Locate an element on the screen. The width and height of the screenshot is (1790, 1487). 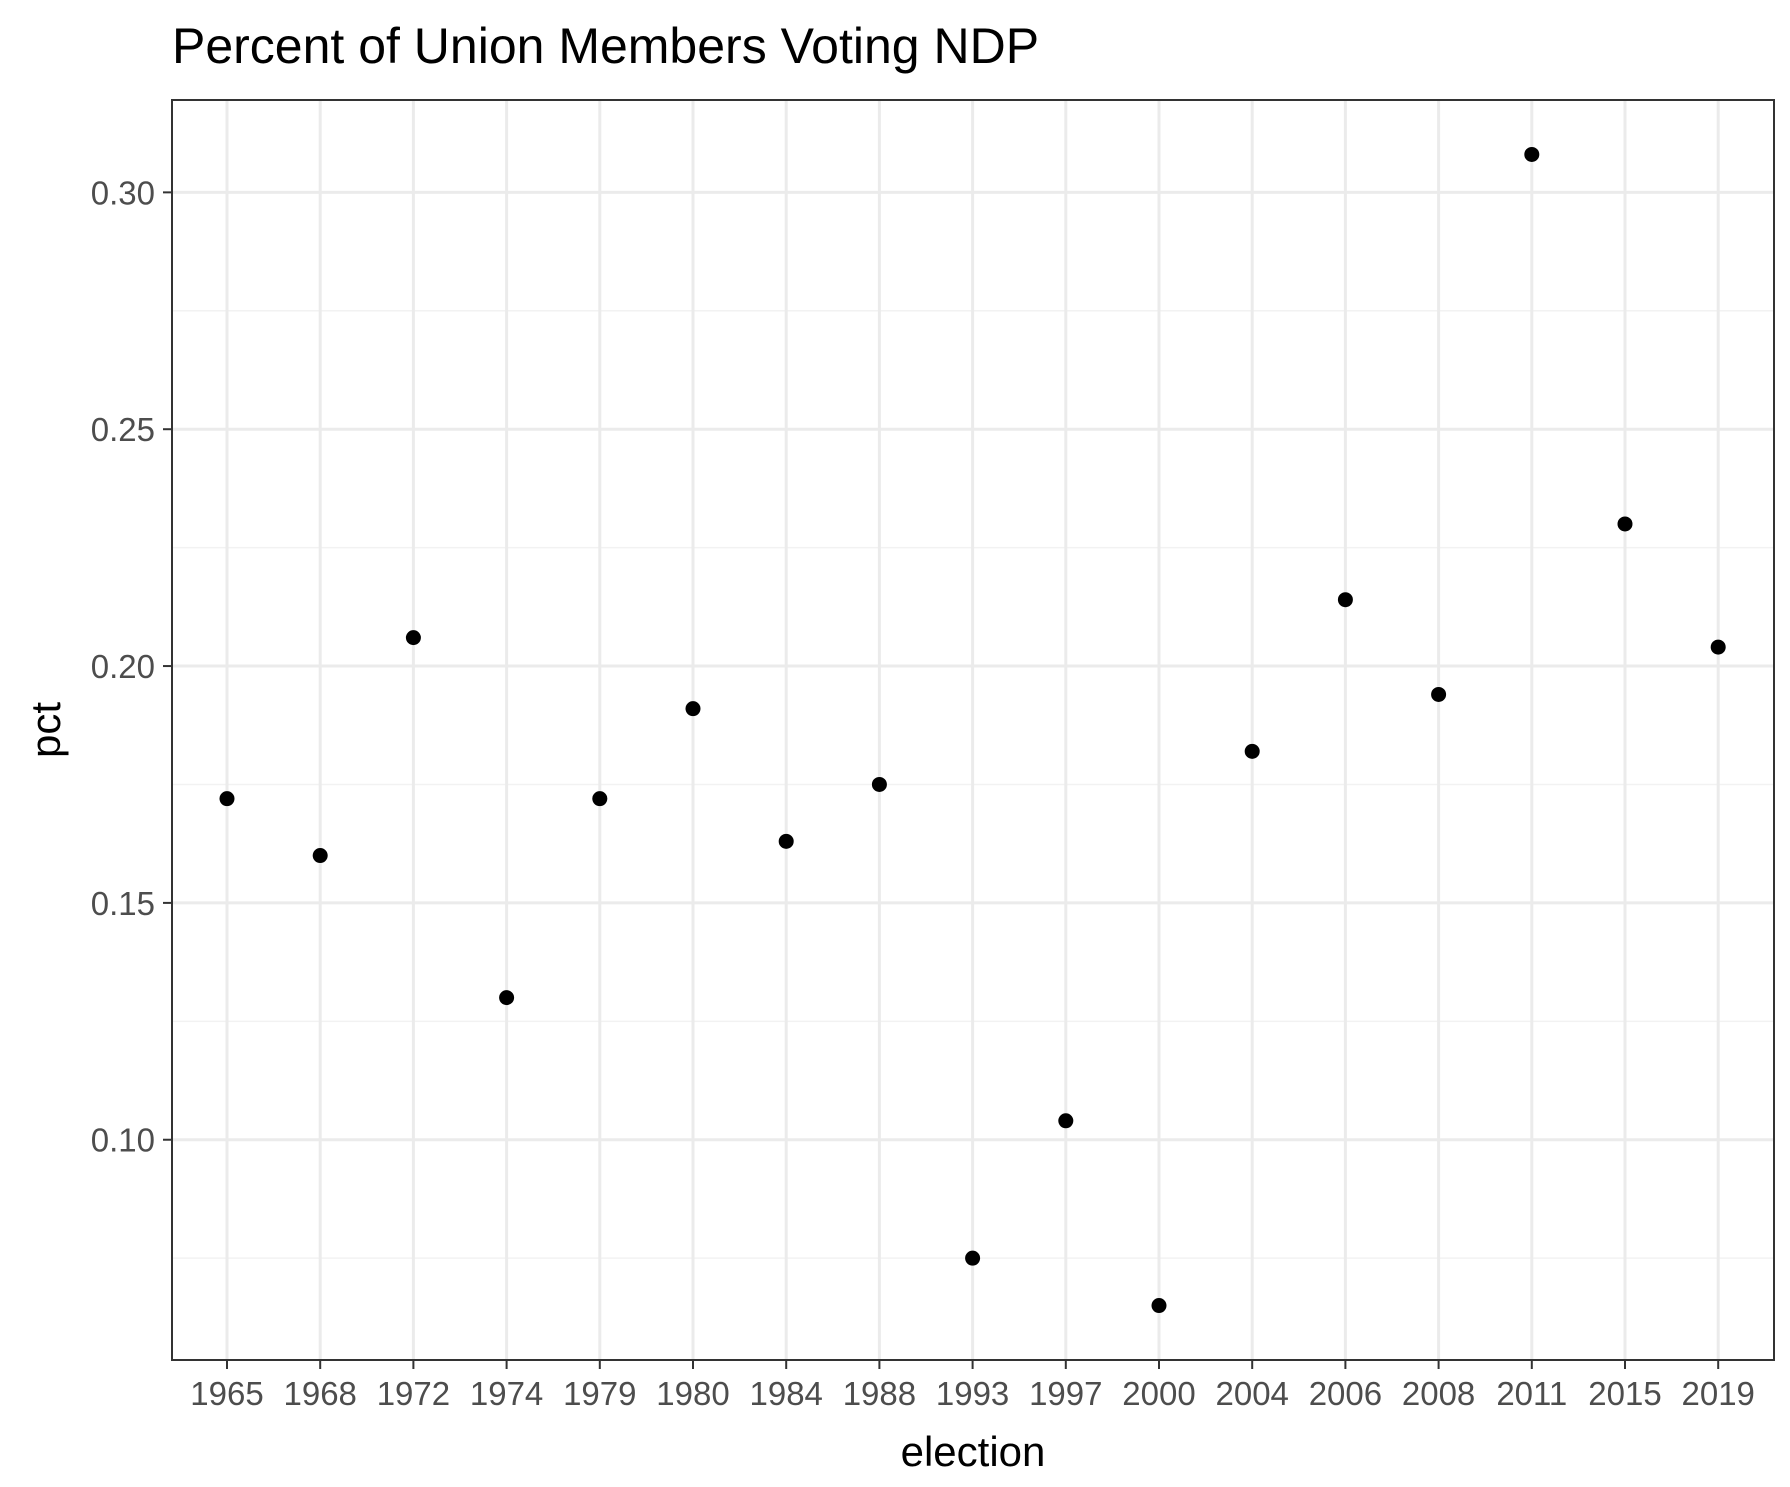
x-tick-label: 2008 is located at coordinates (1438, 1393).